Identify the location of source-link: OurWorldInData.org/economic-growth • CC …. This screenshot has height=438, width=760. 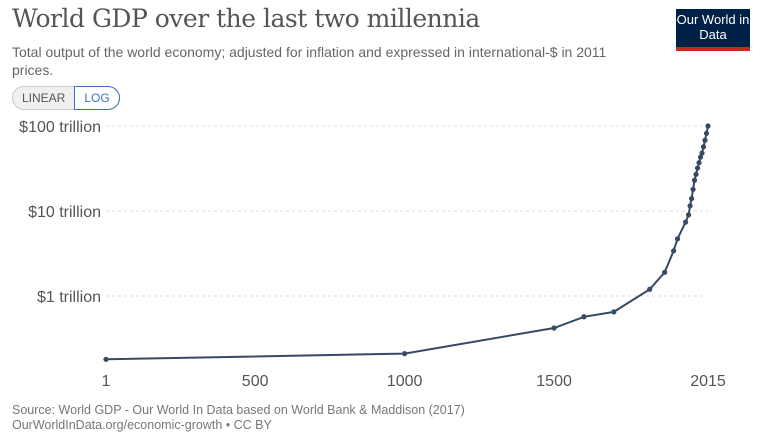
(142, 425).